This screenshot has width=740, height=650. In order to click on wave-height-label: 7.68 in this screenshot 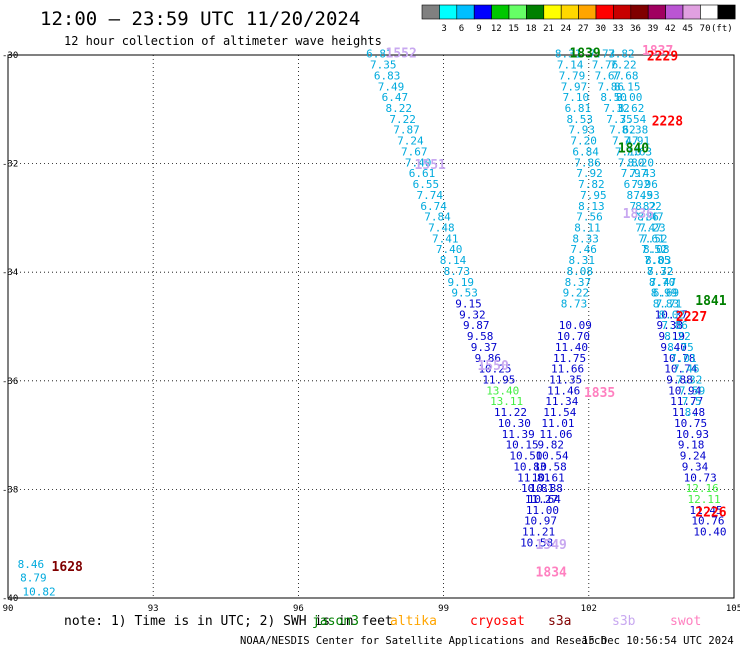, I will do `click(625, 75)`.